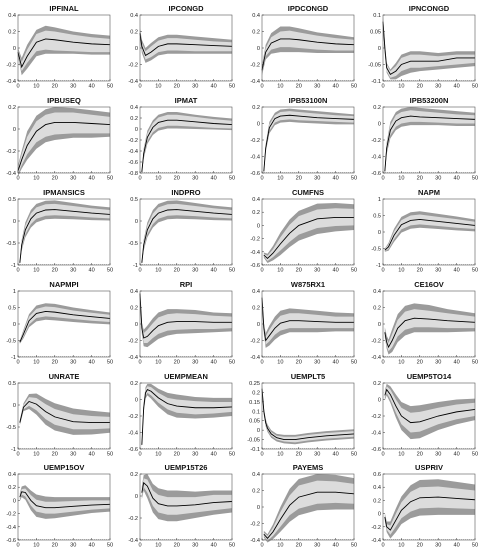 The width and height of the screenshot is (484, 555). What do you see at coordinates (13, 450) in the screenshot?
I see `y-tick-label: -1` at bounding box center [13, 450].